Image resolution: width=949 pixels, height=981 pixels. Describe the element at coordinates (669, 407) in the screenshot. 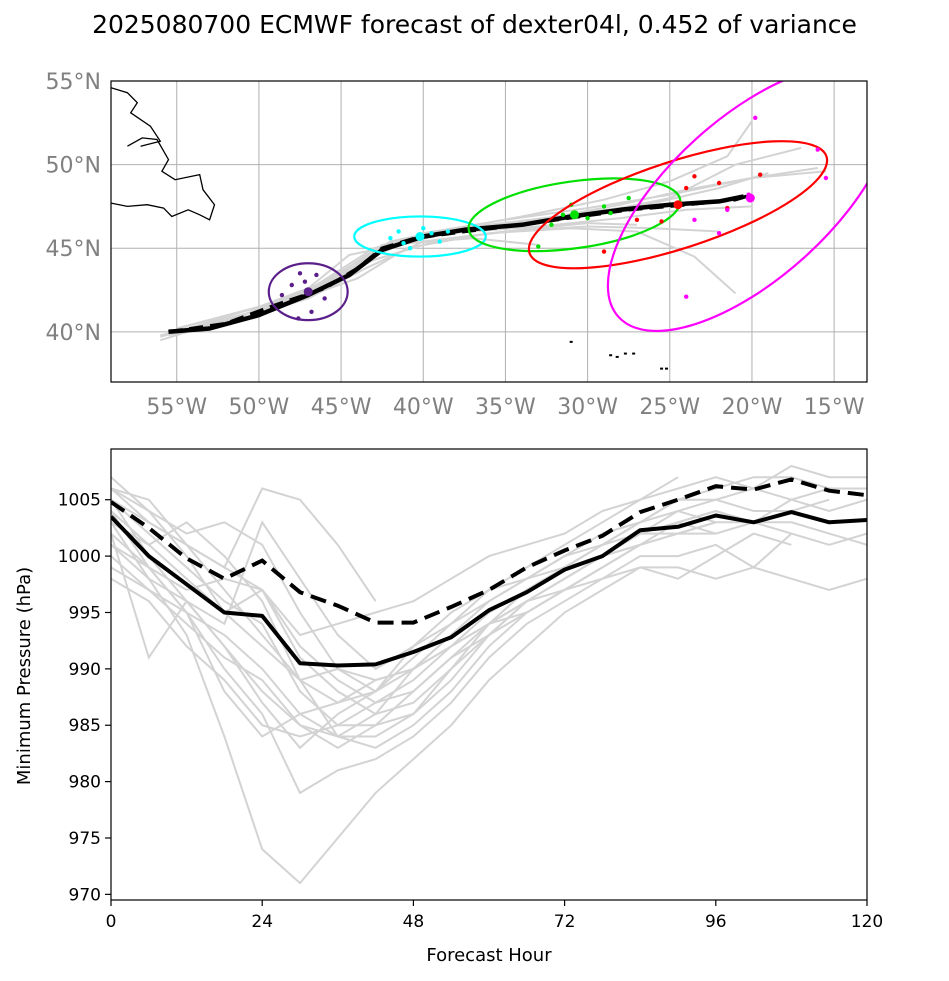

I see `lon-tick-label: 25°W` at that location.